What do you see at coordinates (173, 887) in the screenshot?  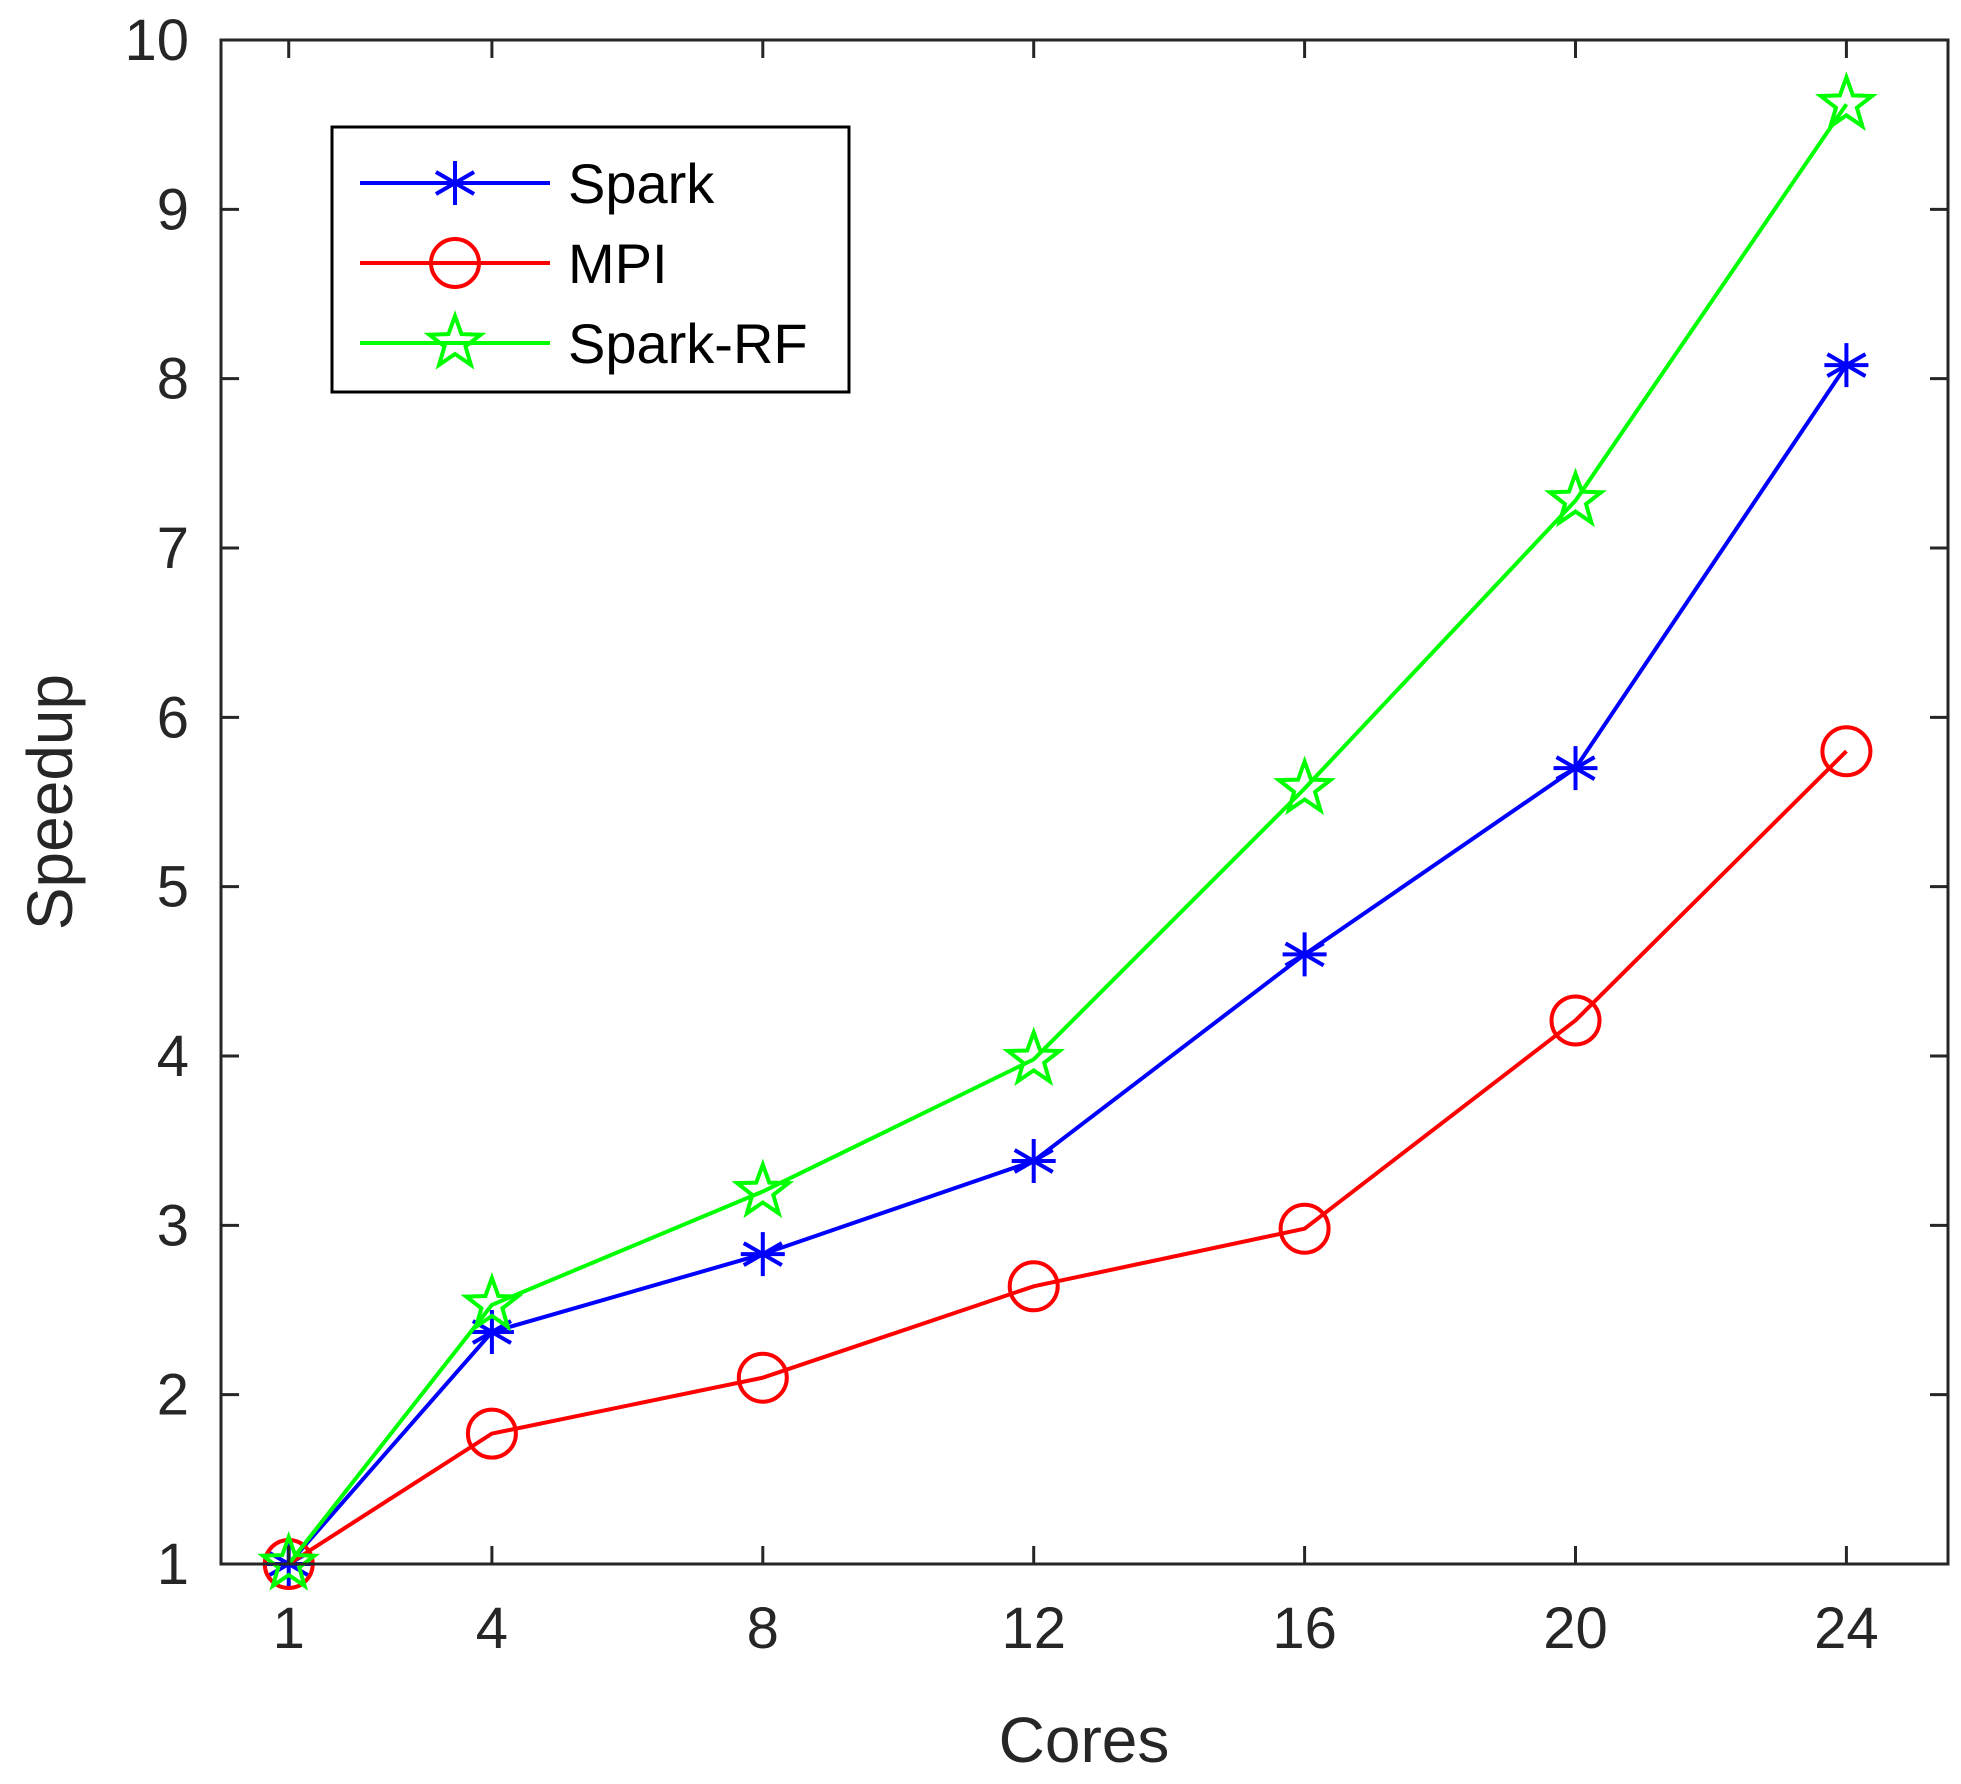 I see `y-tick-label: 5` at bounding box center [173, 887].